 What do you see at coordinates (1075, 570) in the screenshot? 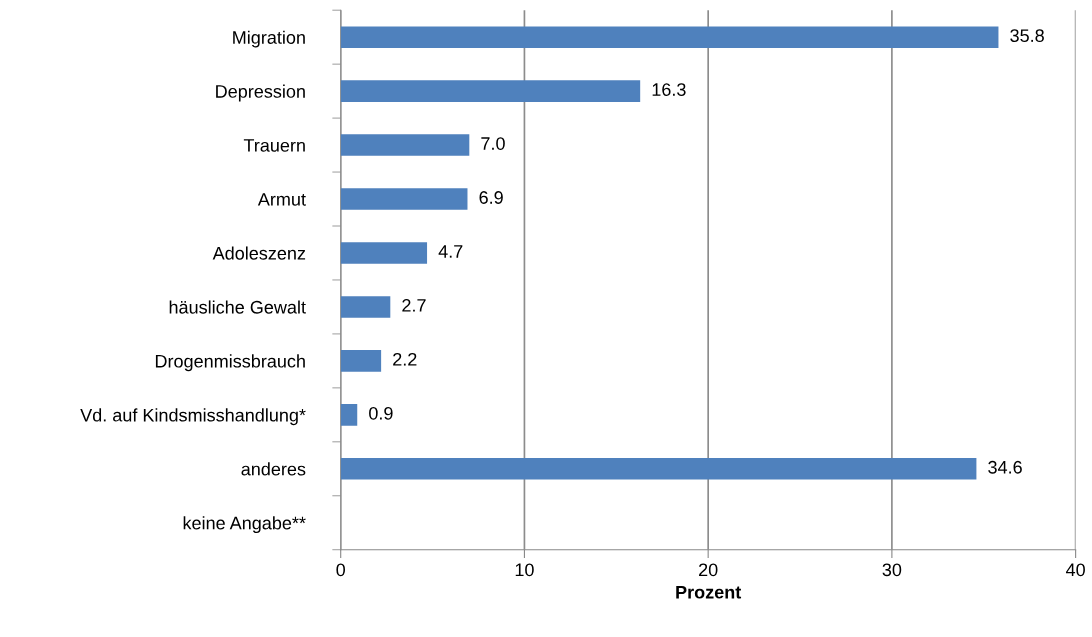
I see `x-tick-label: 40` at bounding box center [1075, 570].